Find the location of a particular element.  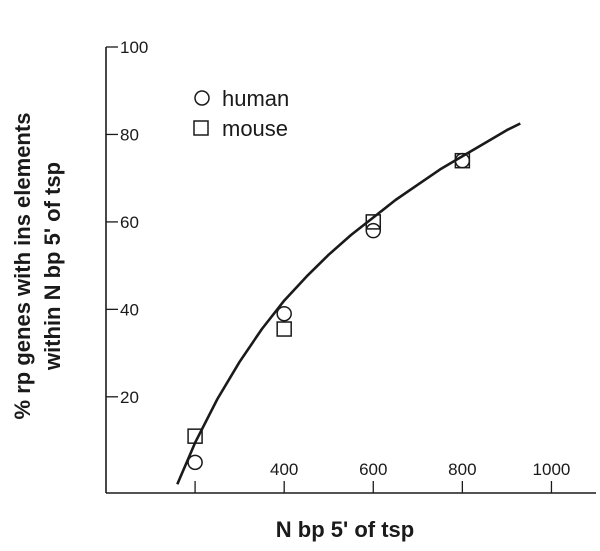

y-tick-label-80: 80 is located at coordinates (129, 134).